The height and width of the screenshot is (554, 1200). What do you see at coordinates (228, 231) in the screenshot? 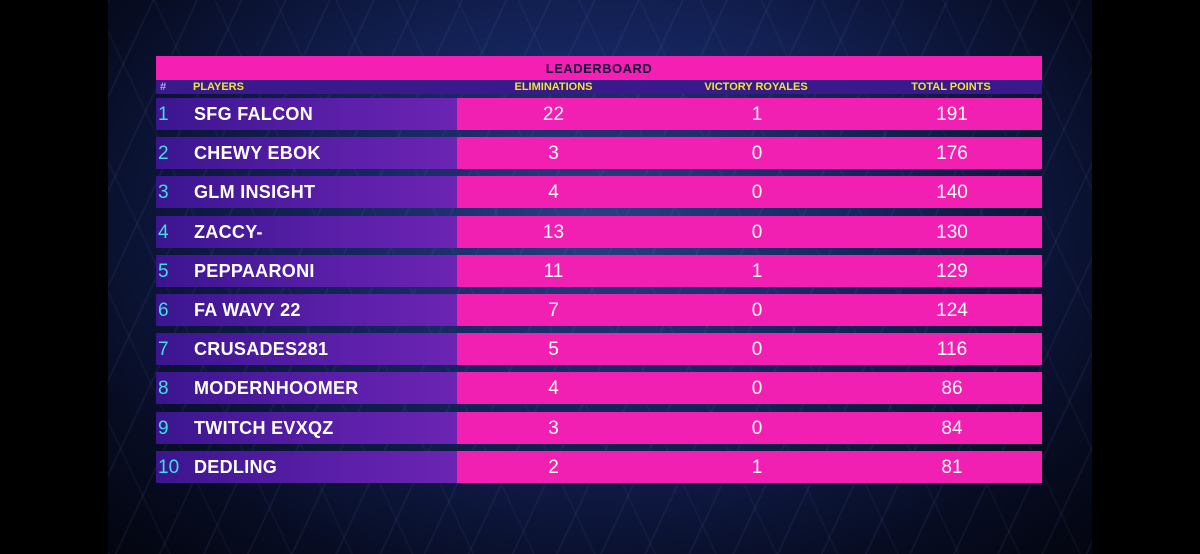
I see `row-player-name: ZACCY-` at bounding box center [228, 231].